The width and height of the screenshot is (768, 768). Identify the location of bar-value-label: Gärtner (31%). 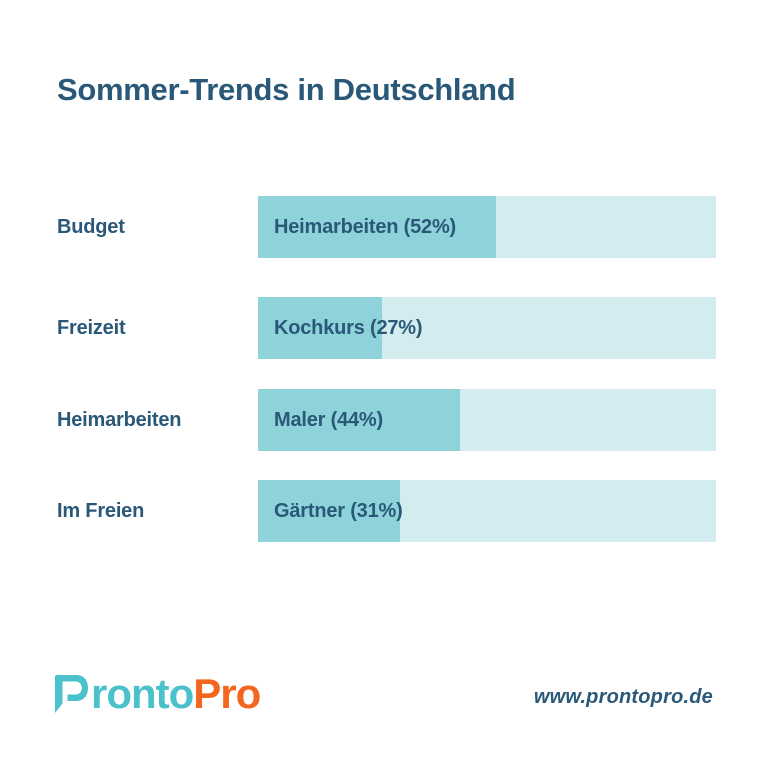
(338, 510).